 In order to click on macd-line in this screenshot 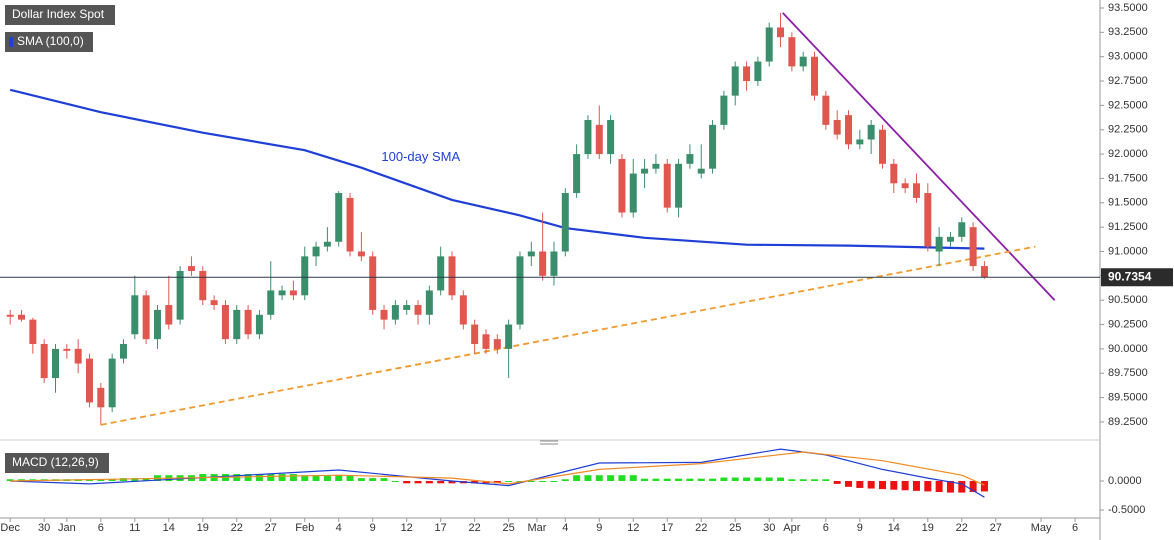, I will do `click(497, 468)`.